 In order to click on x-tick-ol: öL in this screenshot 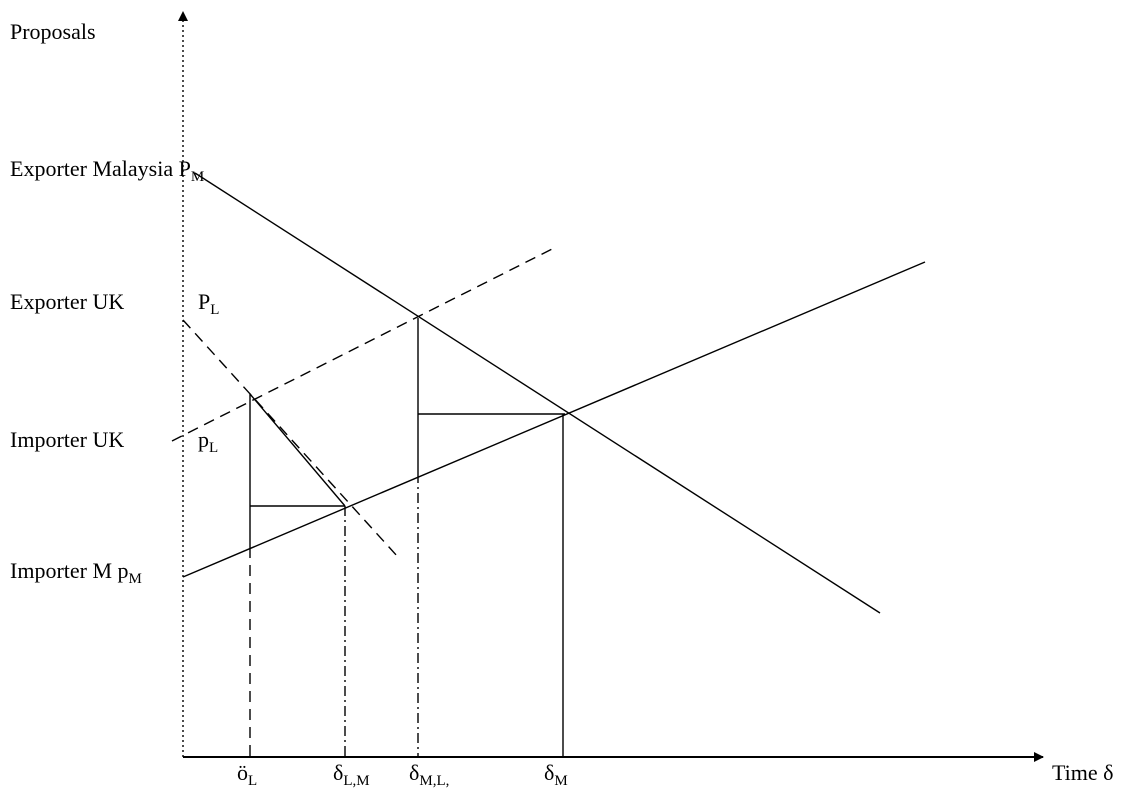, I will do `click(247, 774)`.